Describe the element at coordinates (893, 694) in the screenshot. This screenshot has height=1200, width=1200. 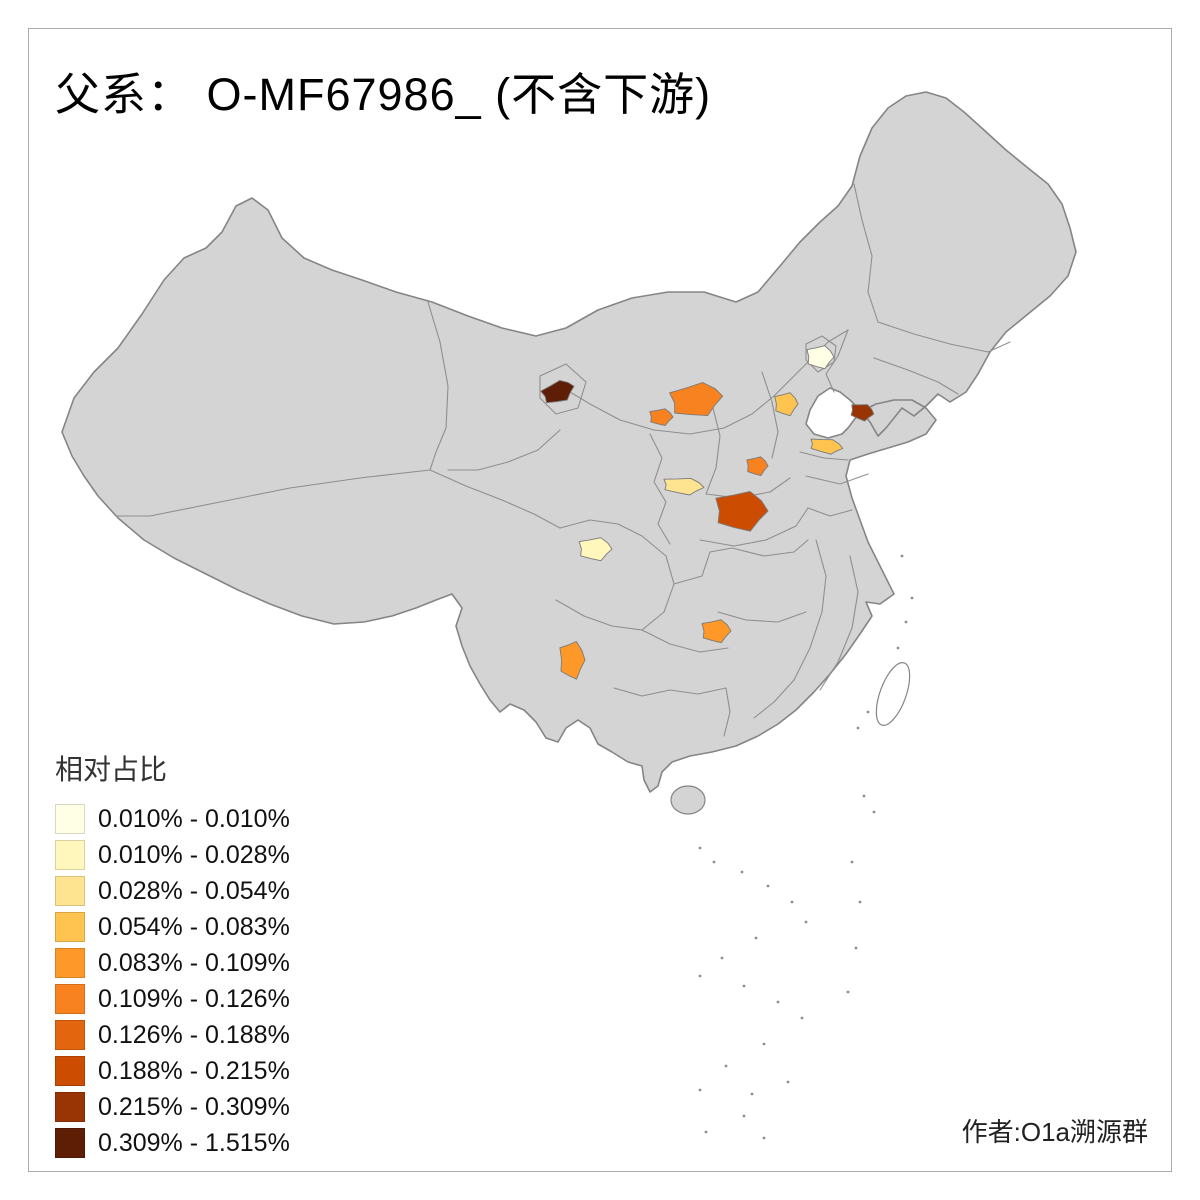
I see `taiwan-island` at that location.